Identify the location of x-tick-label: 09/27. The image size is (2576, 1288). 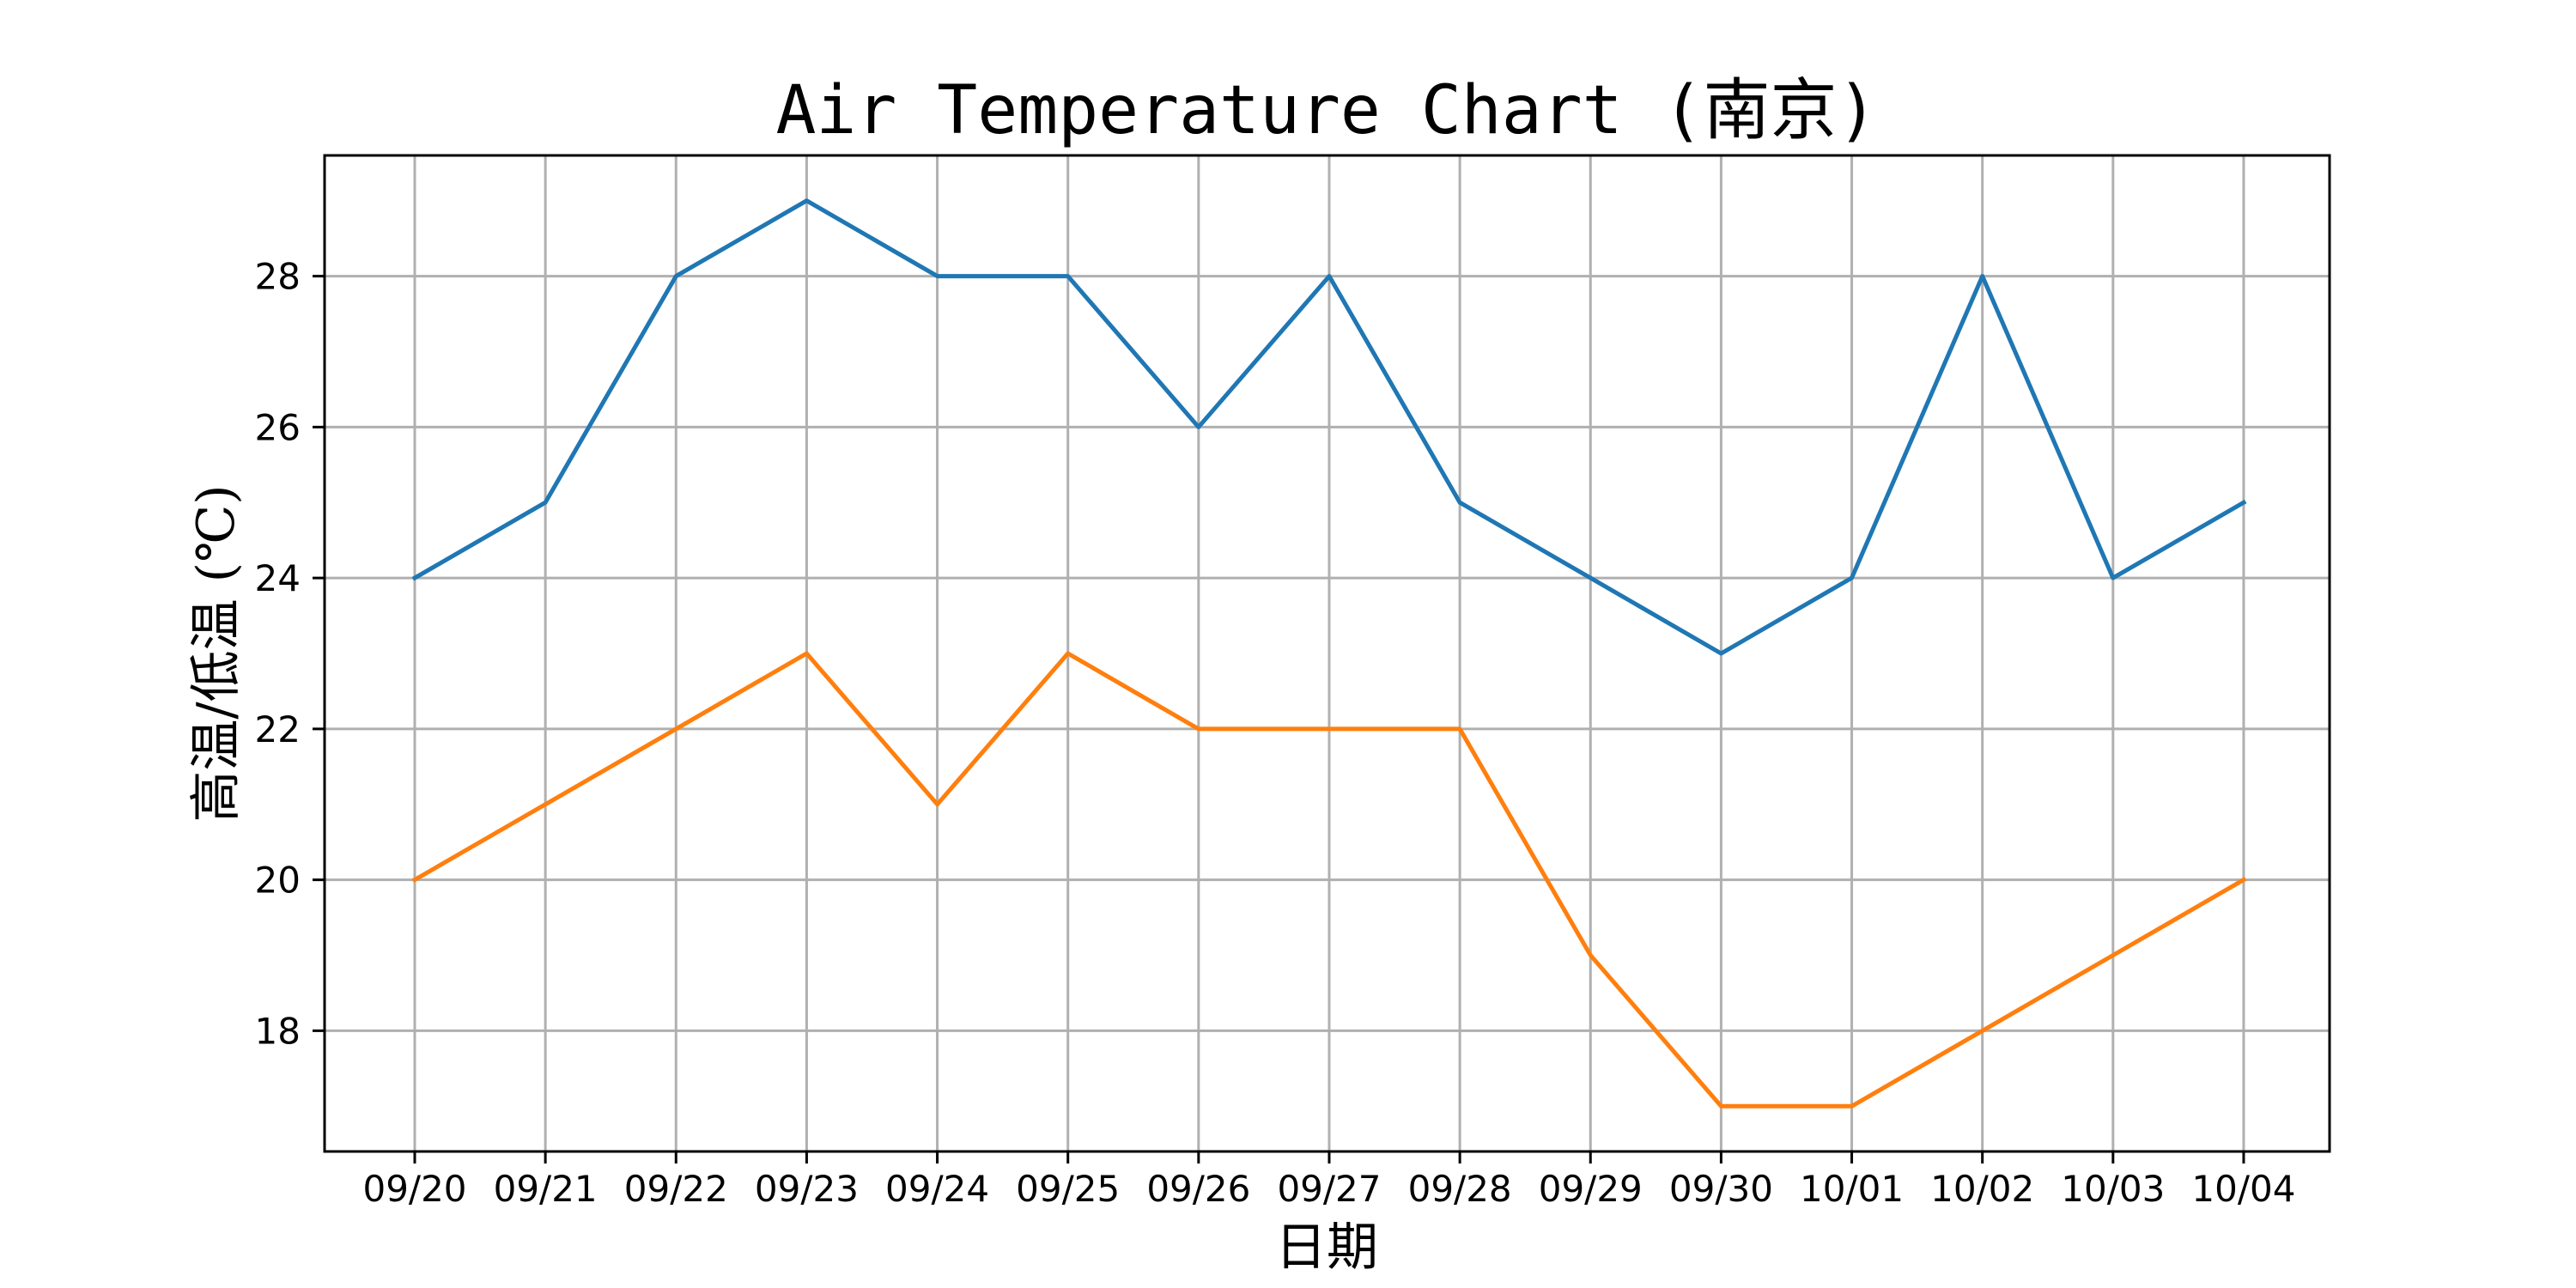
(1329, 1189).